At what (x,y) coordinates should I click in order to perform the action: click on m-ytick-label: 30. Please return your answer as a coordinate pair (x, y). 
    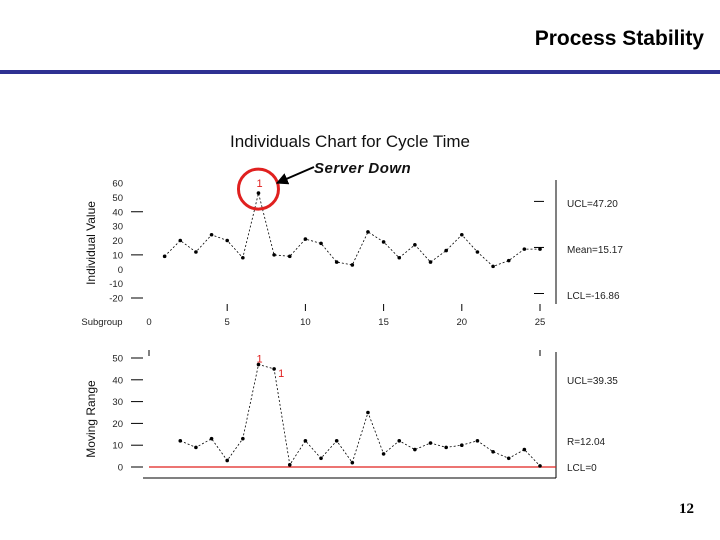
    Looking at the image, I should click on (117, 402).